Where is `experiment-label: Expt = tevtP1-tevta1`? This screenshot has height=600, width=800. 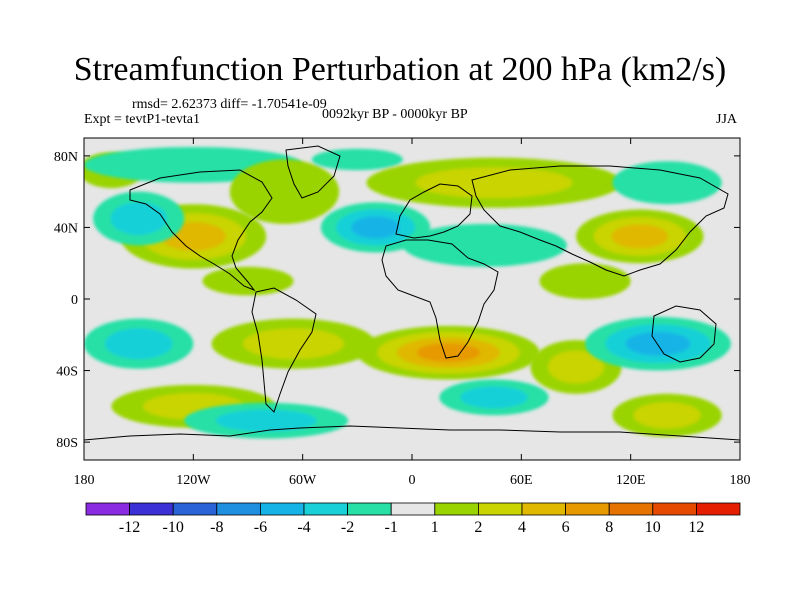 experiment-label: Expt = tevtP1-tevta1 is located at coordinates (142, 119).